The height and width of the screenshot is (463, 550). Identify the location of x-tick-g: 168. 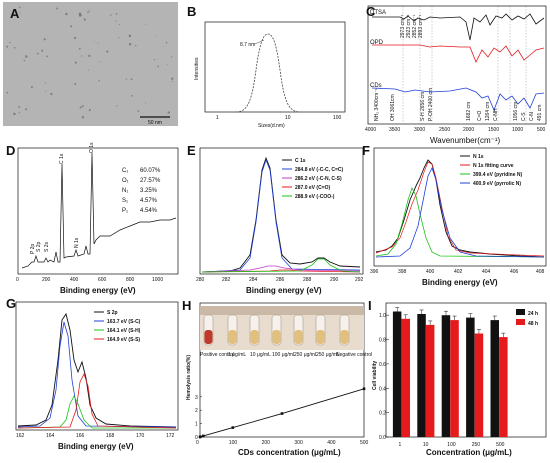
(110, 436).